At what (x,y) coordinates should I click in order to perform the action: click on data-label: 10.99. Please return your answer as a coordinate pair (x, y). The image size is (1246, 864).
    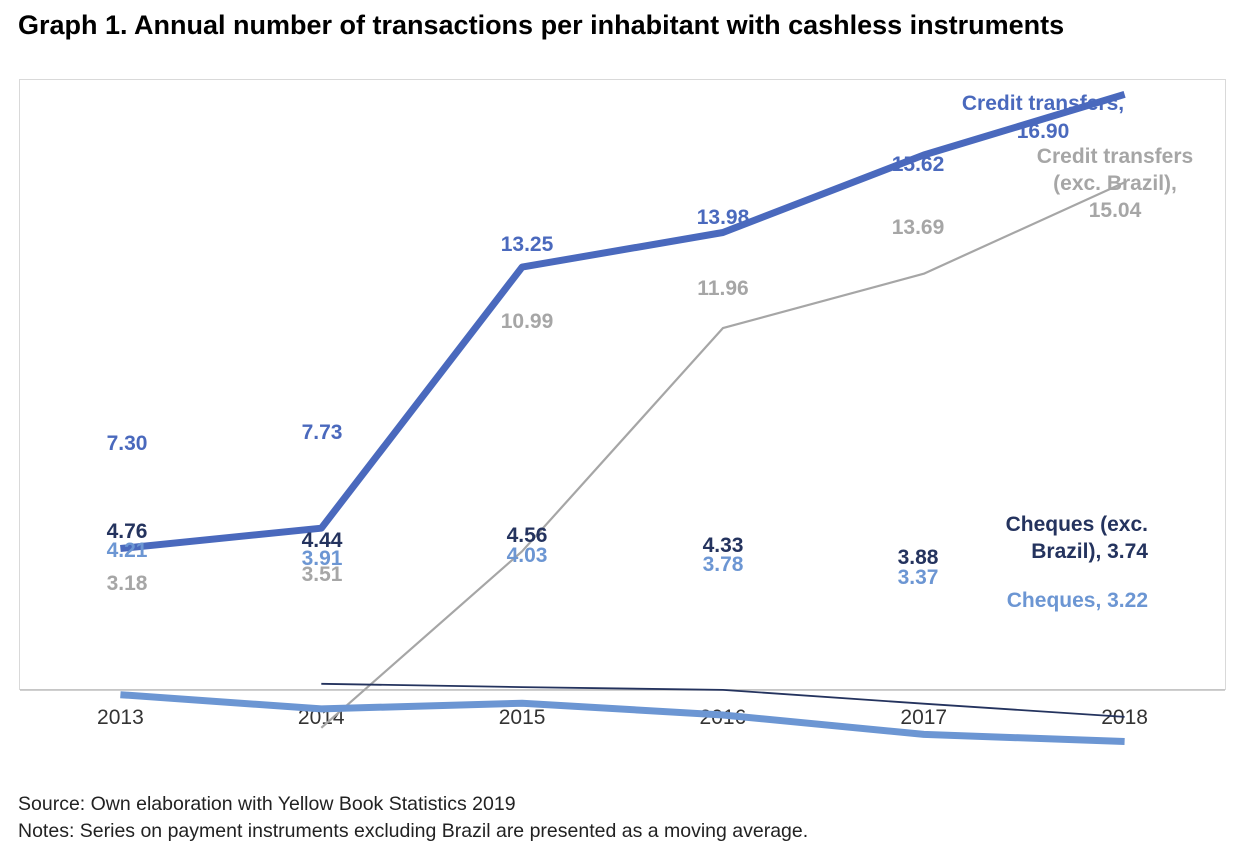
    Looking at the image, I should click on (527, 321).